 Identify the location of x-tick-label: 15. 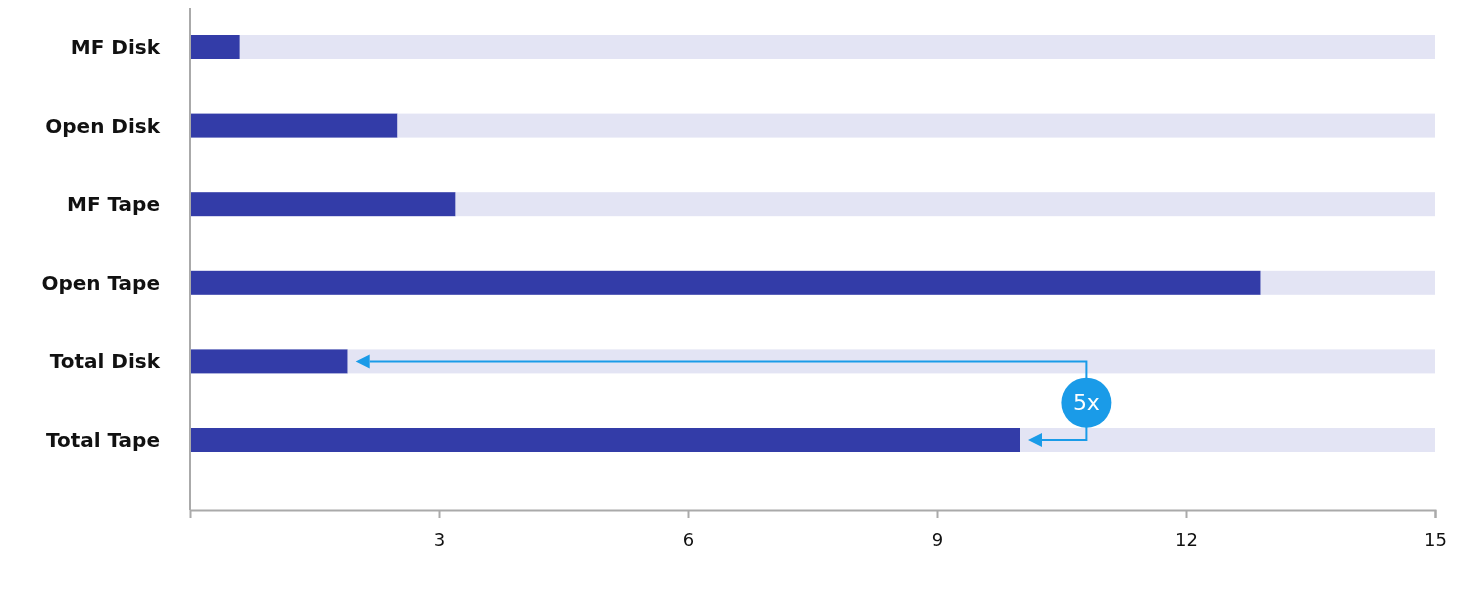
(1435, 540).